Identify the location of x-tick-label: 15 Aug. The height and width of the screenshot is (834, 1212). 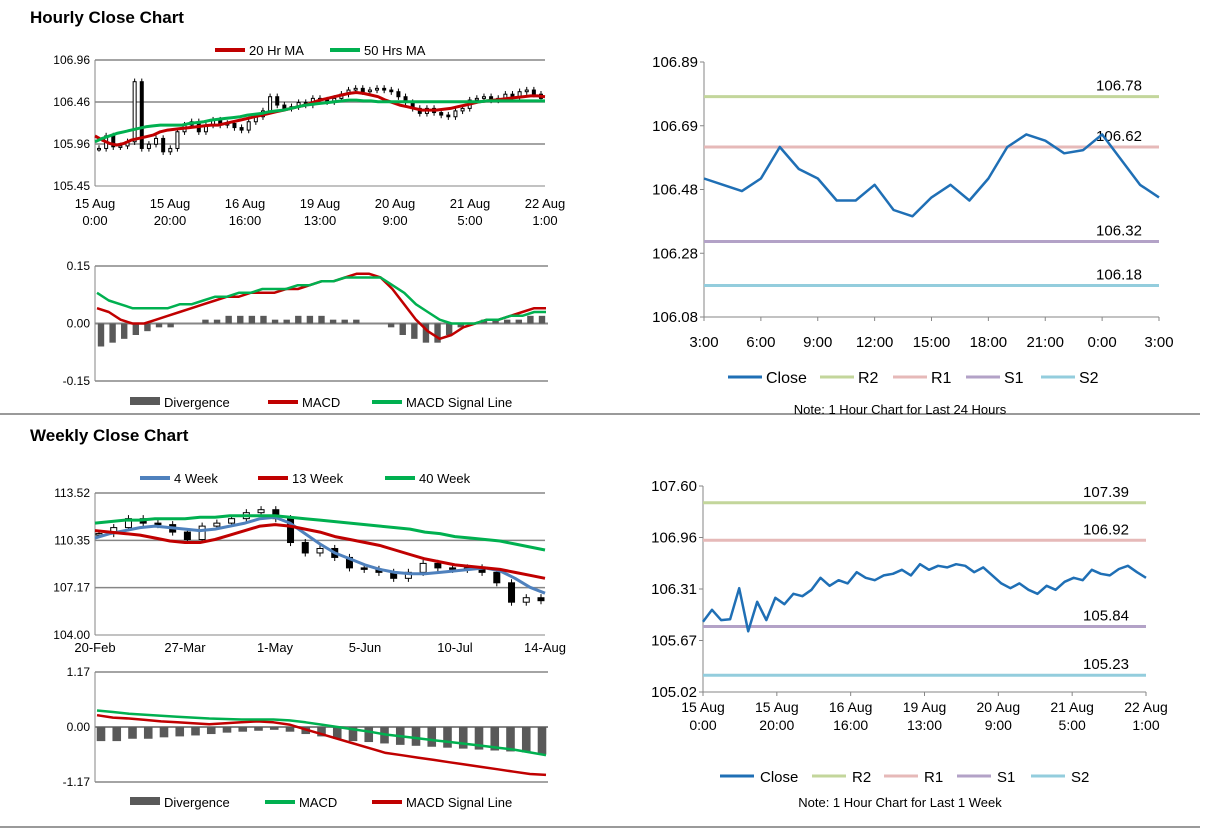
(170, 203).